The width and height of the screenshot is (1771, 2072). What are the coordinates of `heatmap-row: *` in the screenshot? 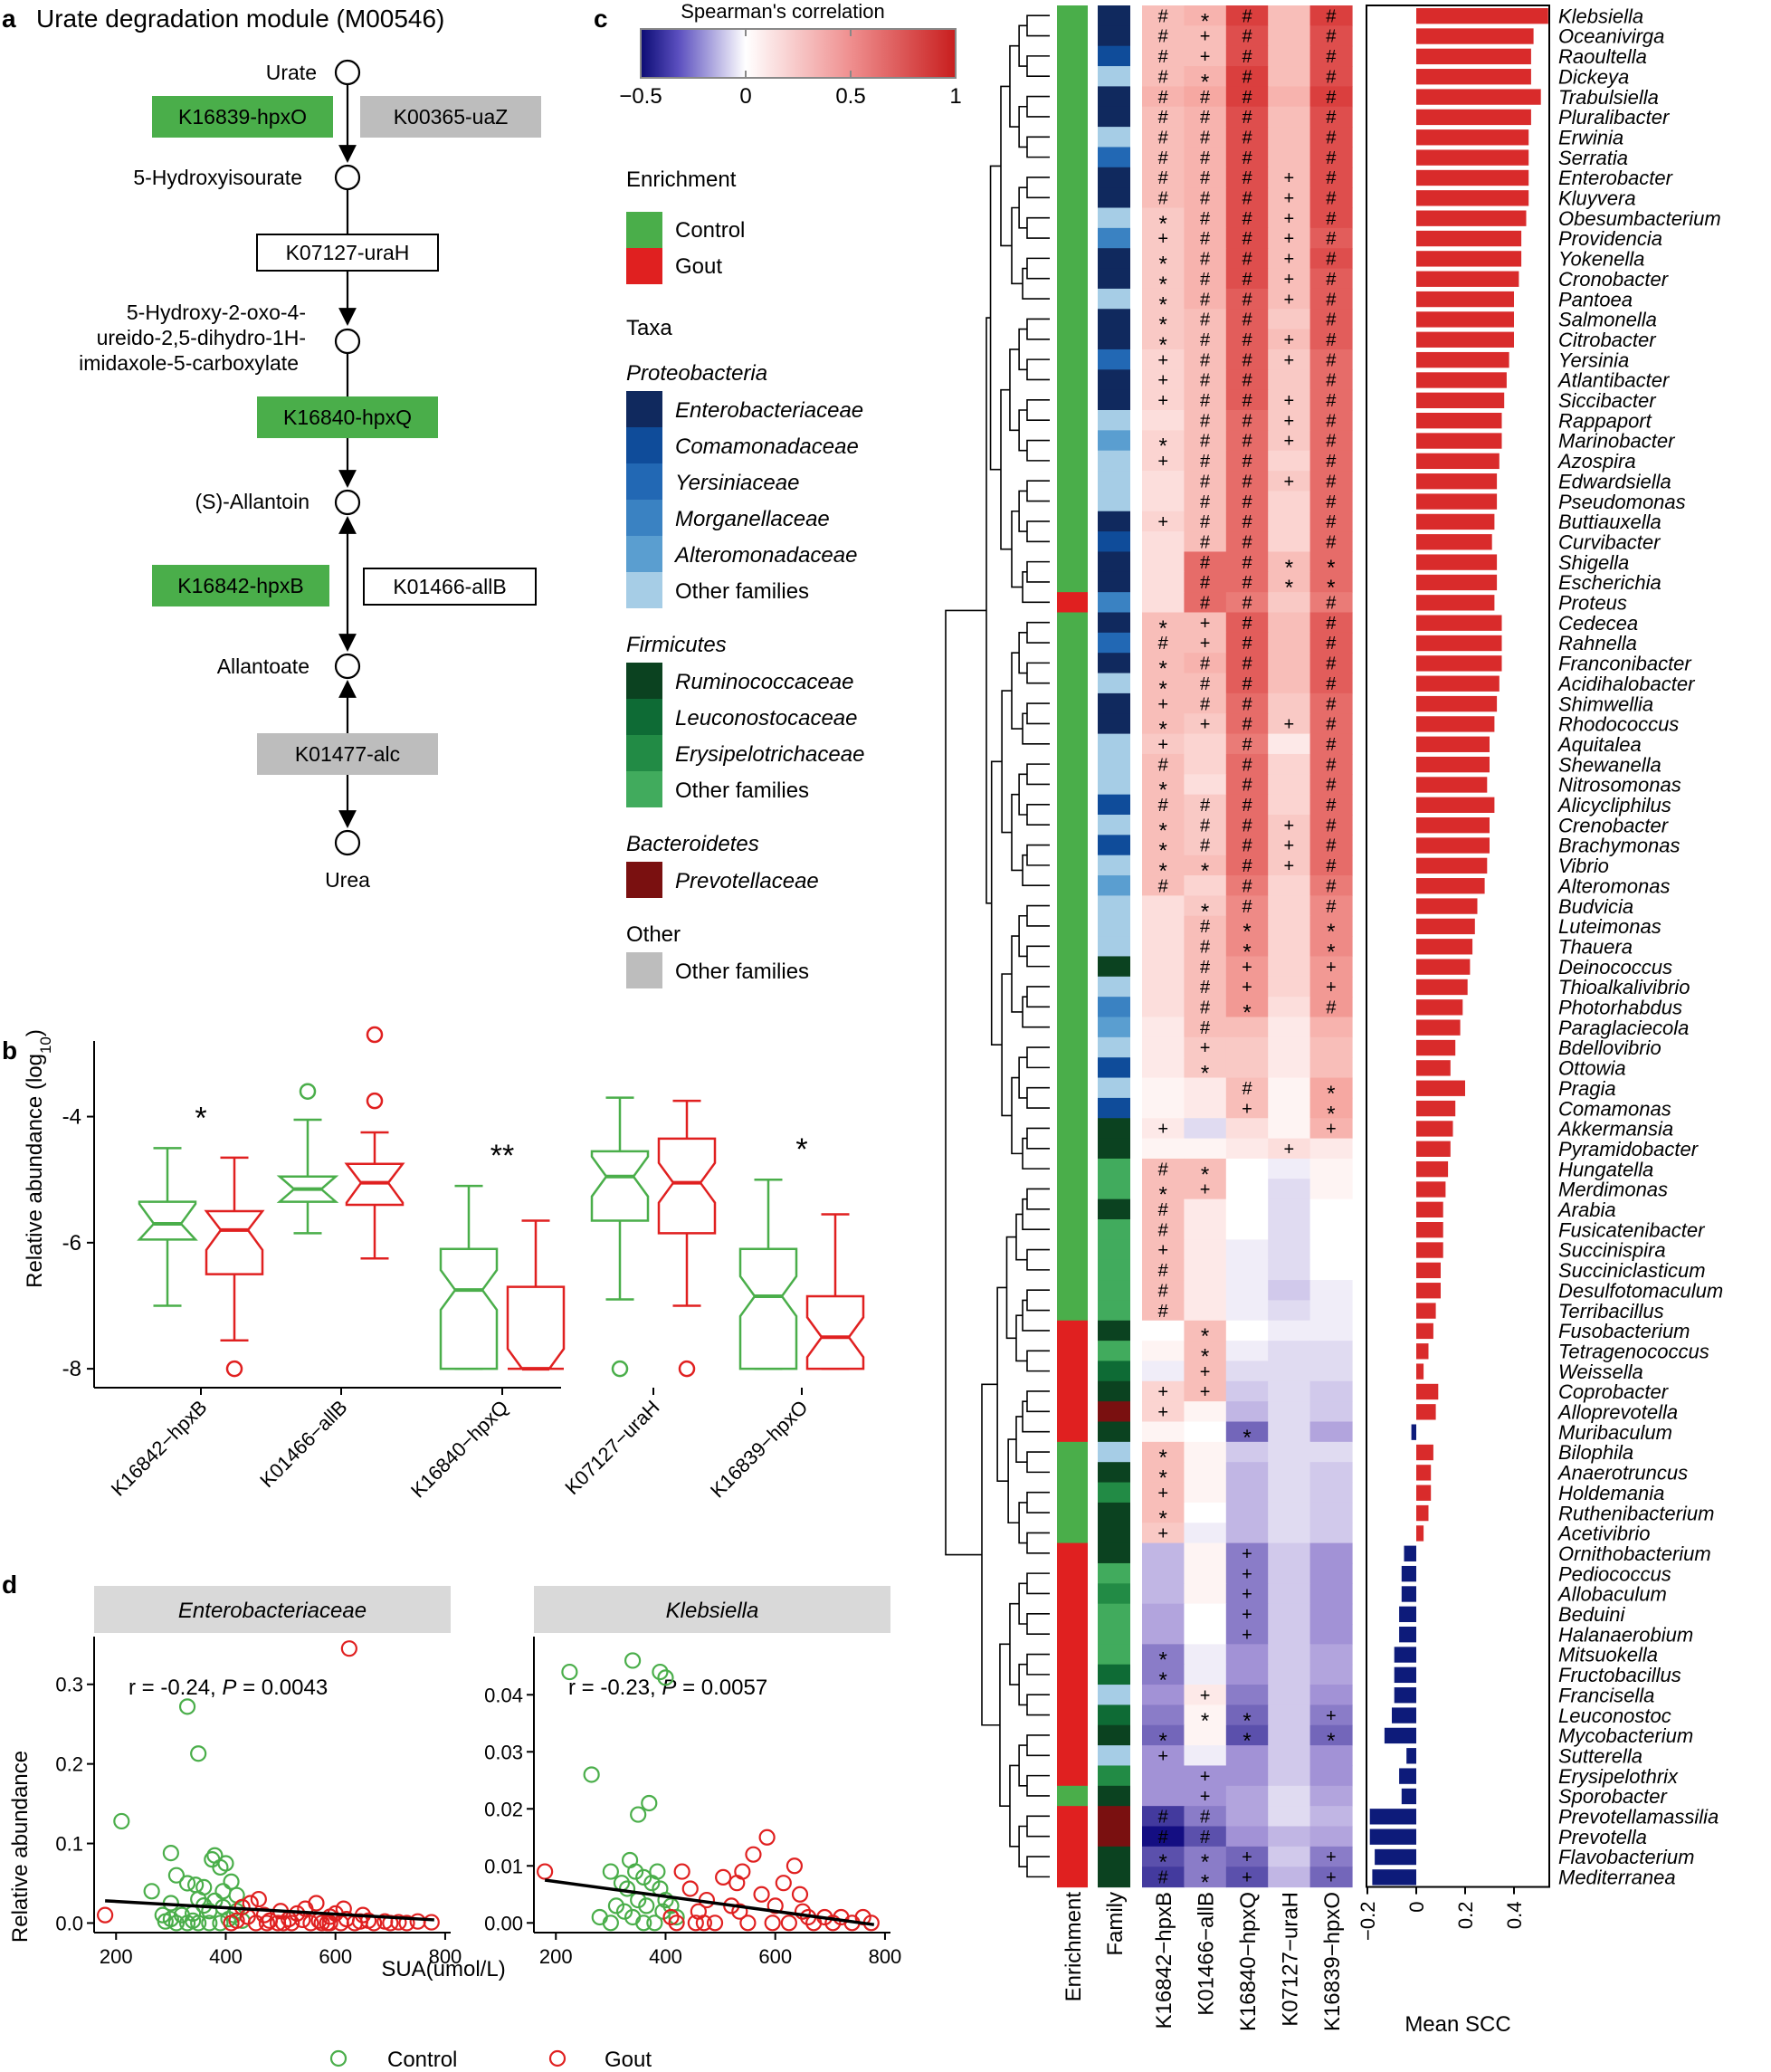 It's located at (1205, 1516).